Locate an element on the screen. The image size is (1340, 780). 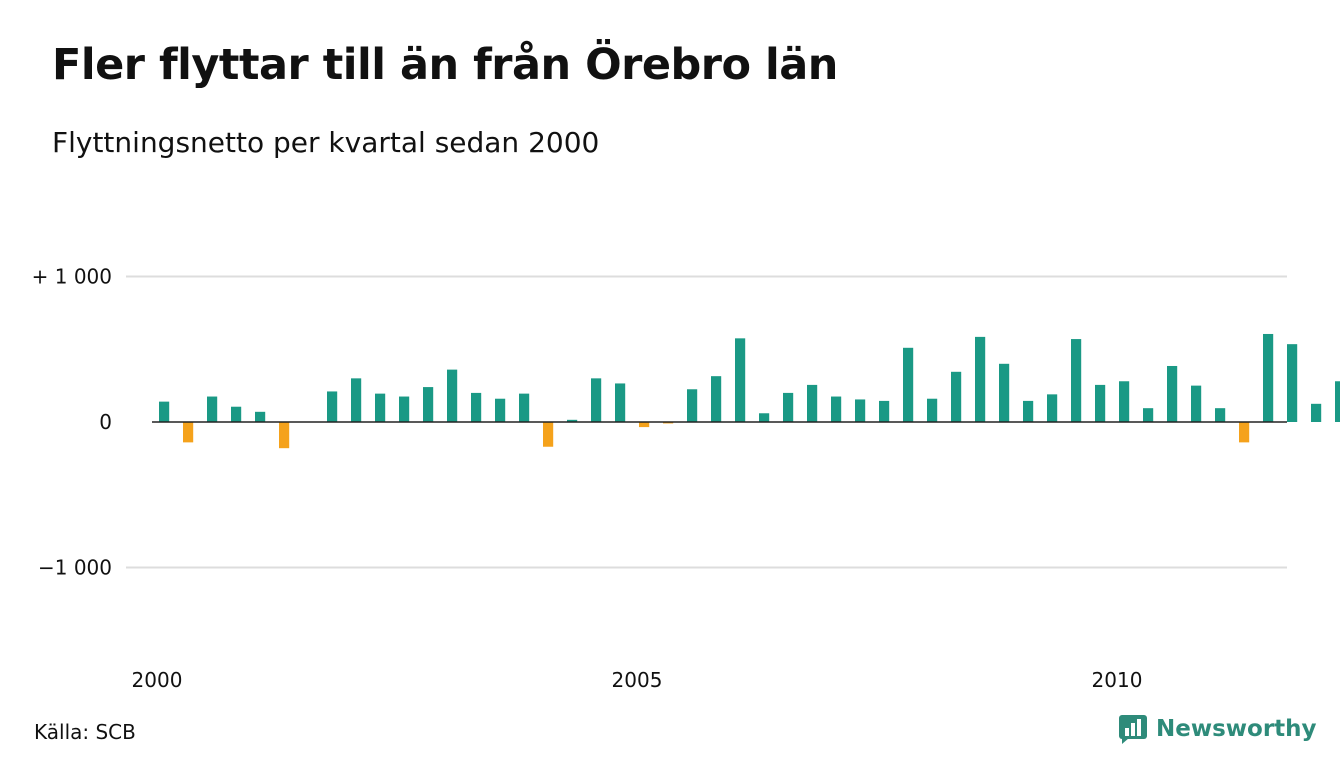
newsworthy-logo-icon is located at coordinates (1133, 729).